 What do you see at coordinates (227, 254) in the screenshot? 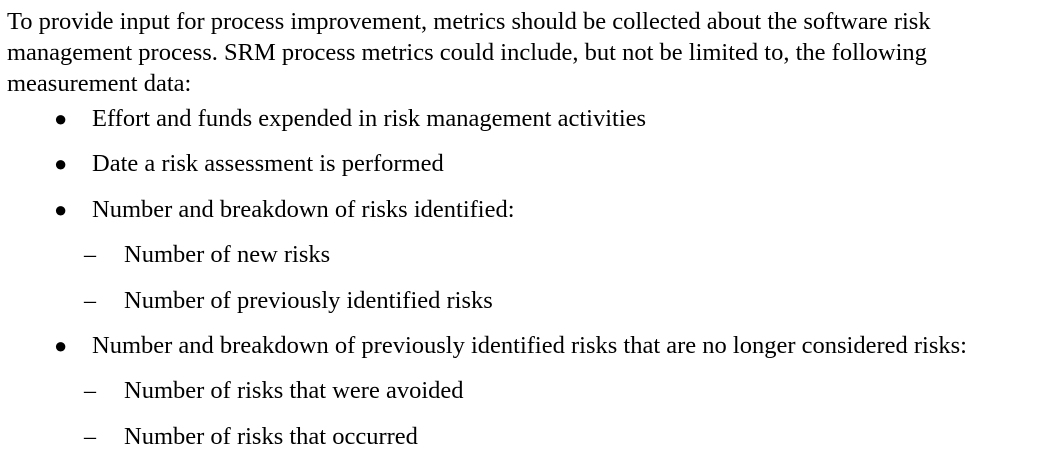
I see `sub-list-item: Number of new risks` at bounding box center [227, 254].